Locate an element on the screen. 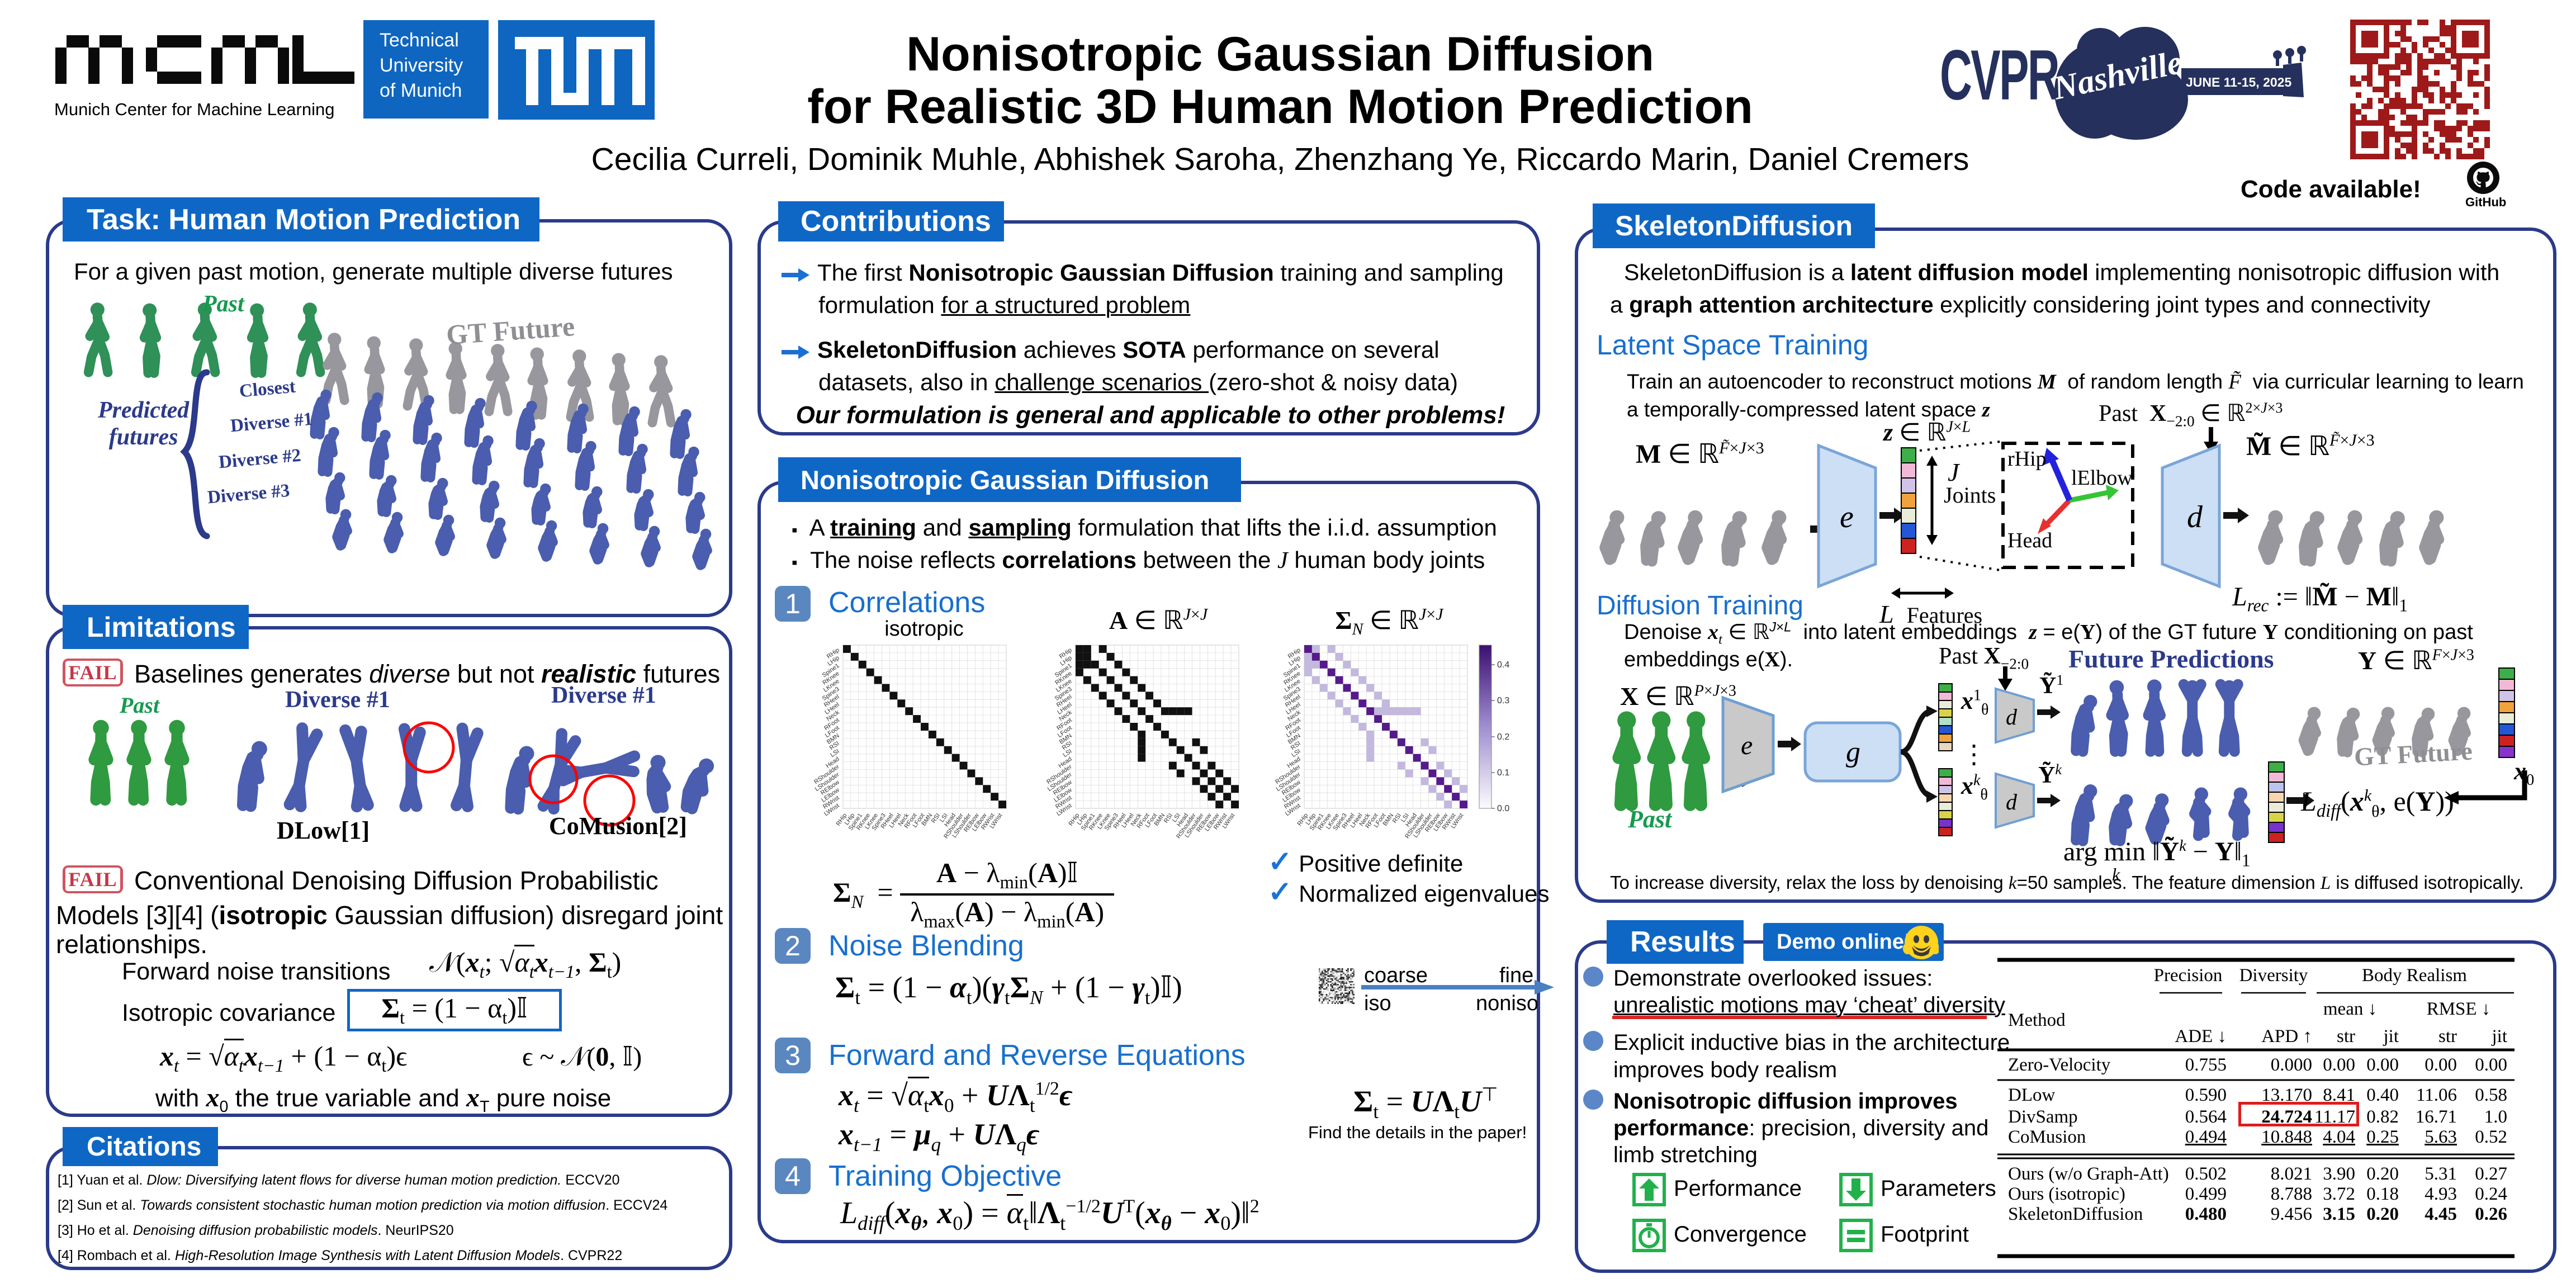 The image size is (2576, 1288). svg-text: rHip is located at coordinates (2027, 459).